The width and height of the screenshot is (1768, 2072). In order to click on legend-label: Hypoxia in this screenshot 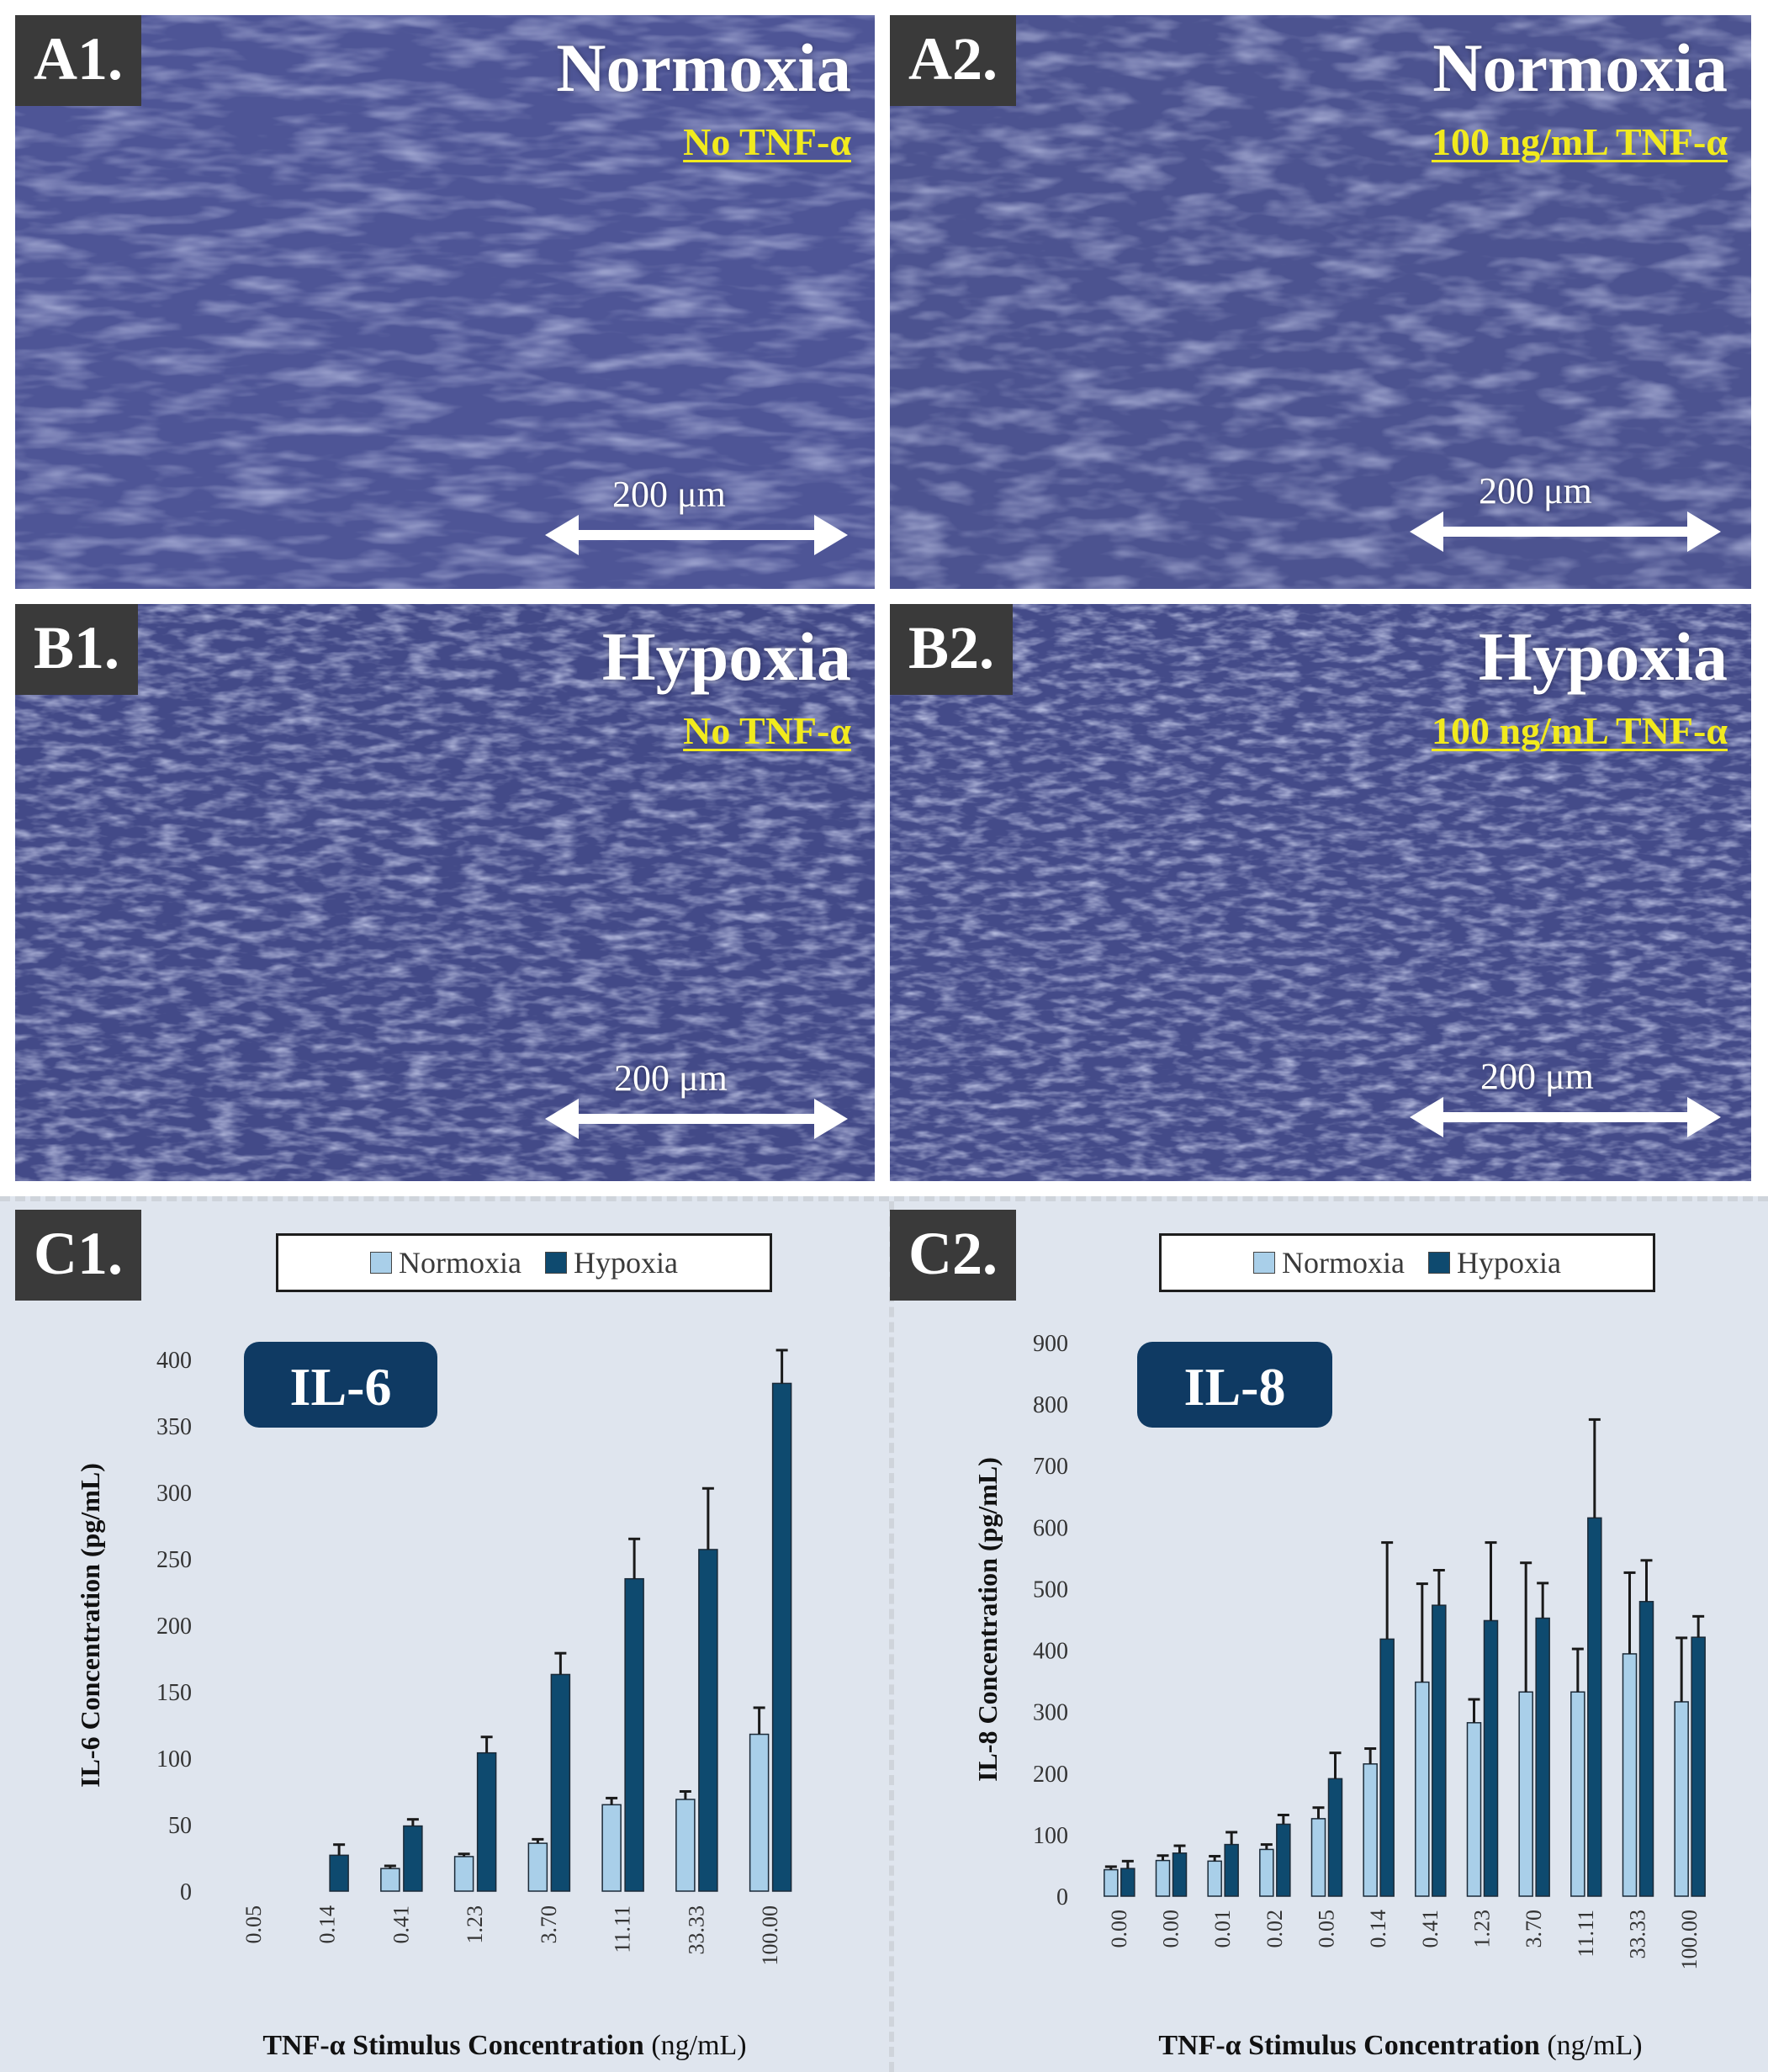, I will do `click(625, 1263)`.